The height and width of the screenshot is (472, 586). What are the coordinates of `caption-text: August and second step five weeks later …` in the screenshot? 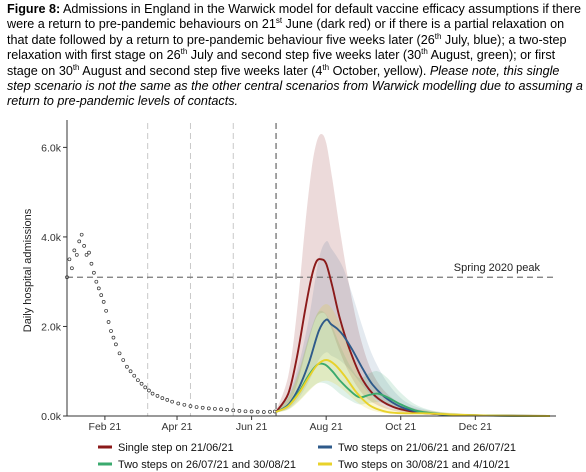 It's located at (201, 70).